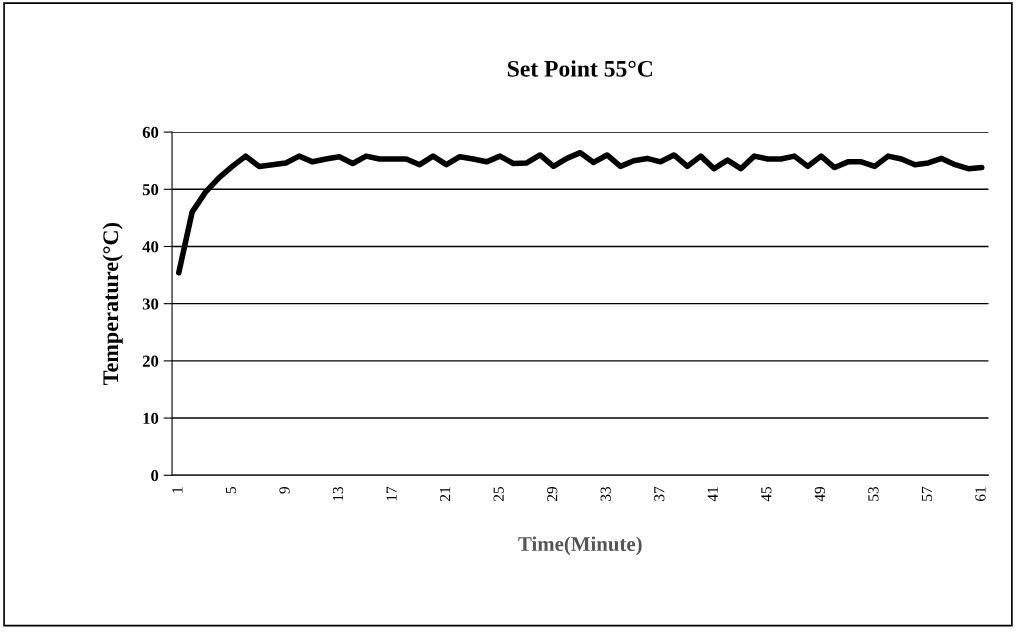 Image resolution: width=1018 pixels, height=632 pixels. I want to click on y-tick-label: 30, so click(150, 304).